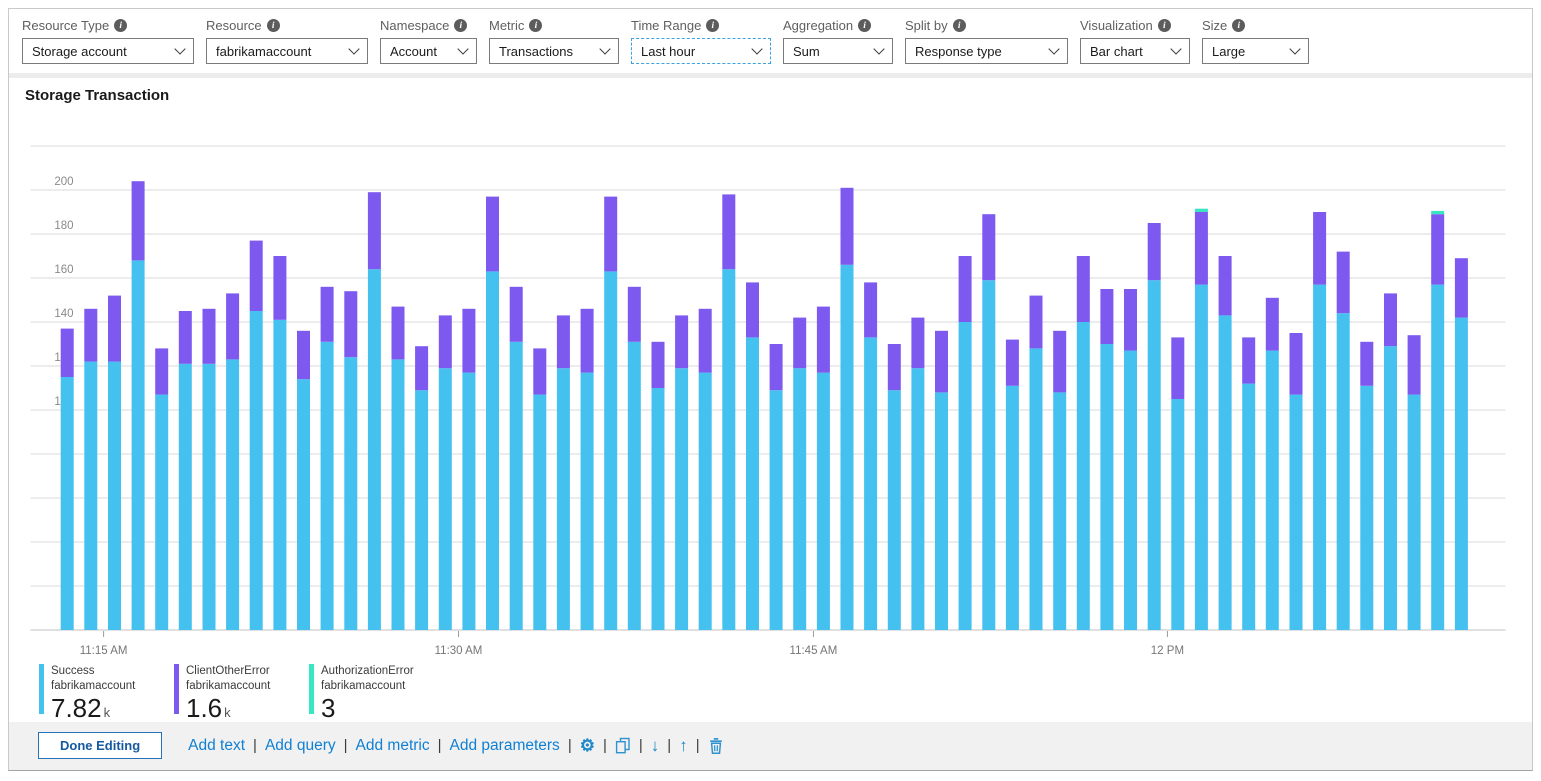 This screenshot has height=781, width=1541. What do you see at coordinates (1135, 51) in the screenshot?
I see `visualization-select: Bar chart` at bounding box center [1135, 51].